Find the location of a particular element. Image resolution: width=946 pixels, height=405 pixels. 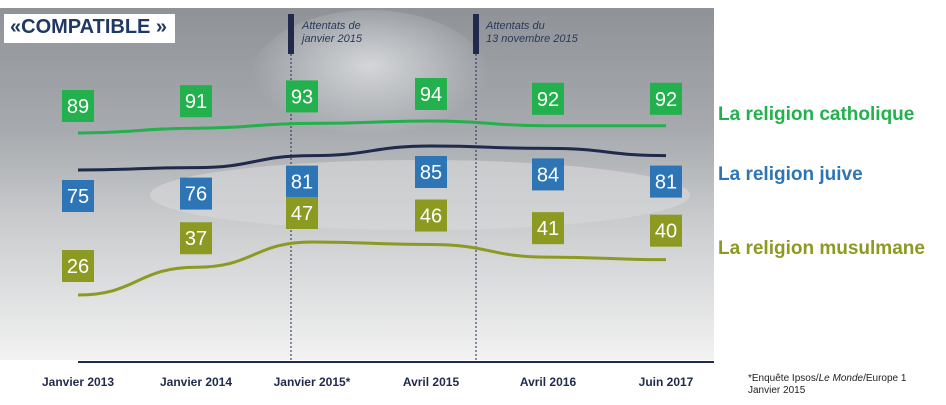

svg-text: 89 is located at coordinates (78, 107).